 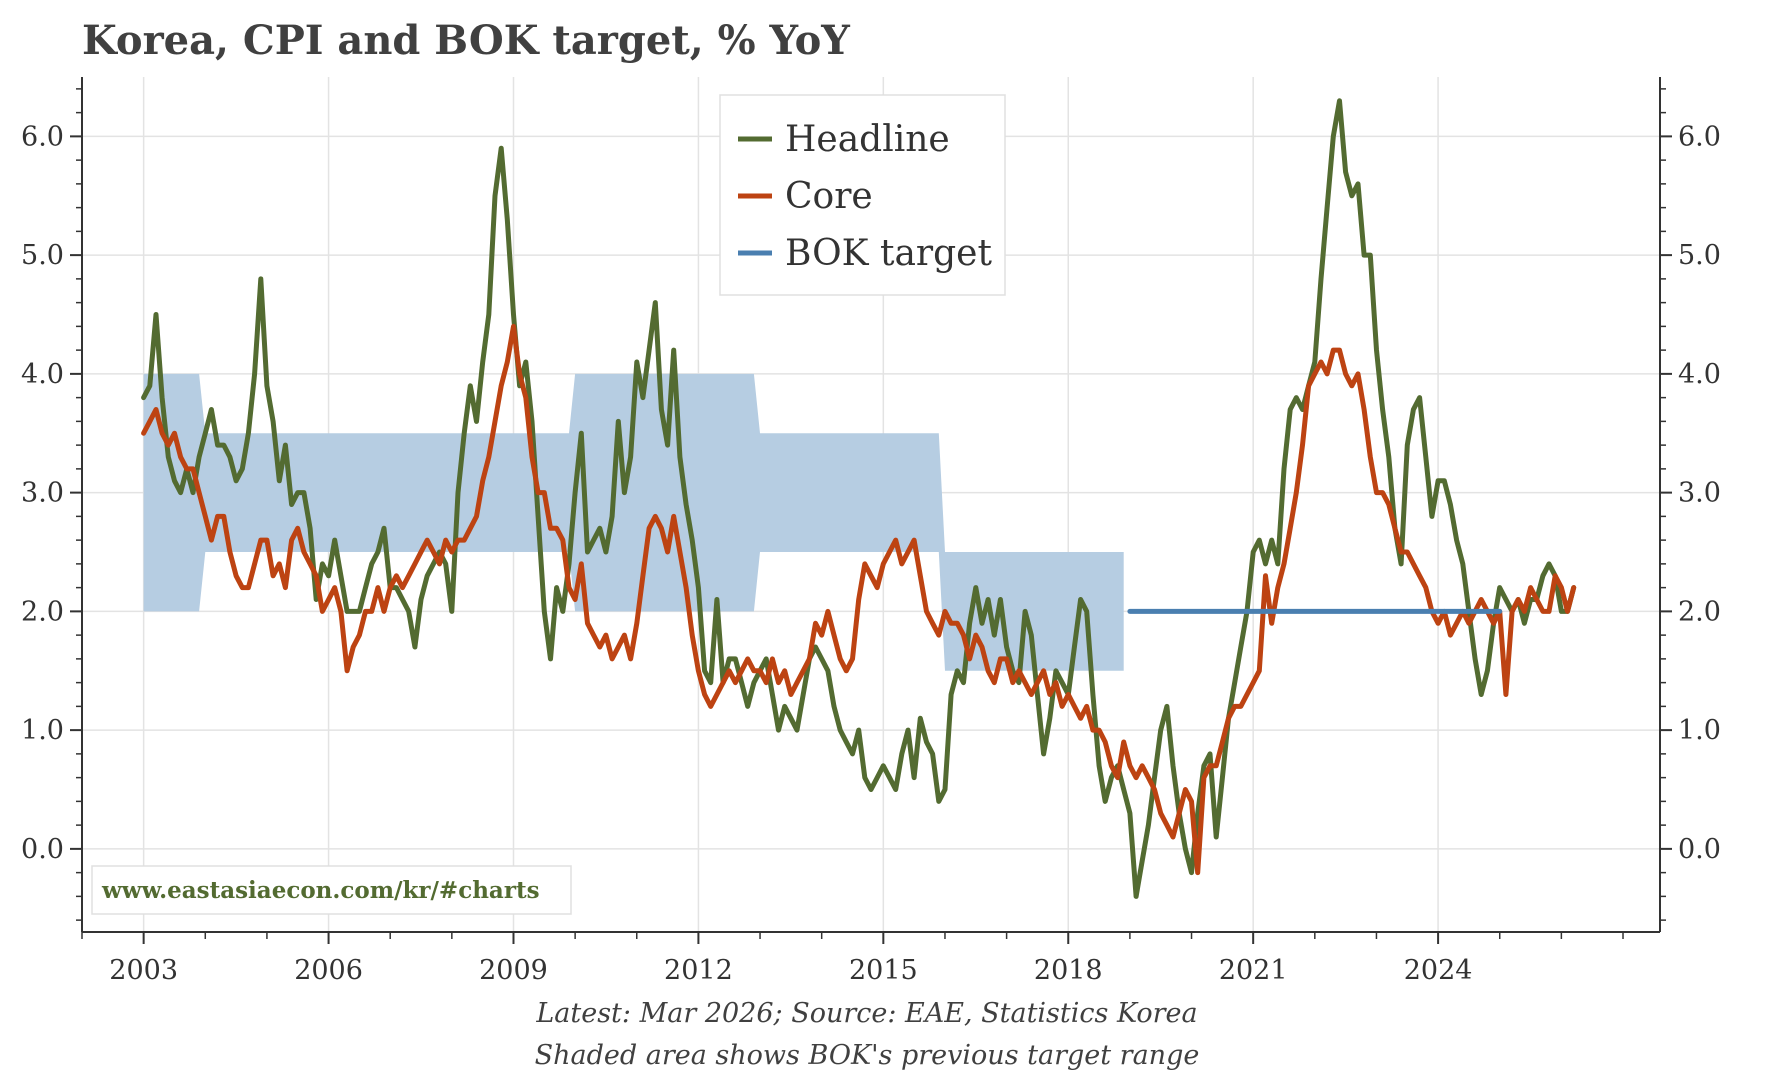 What do you see at coordinates (1699, 136) in the screenshot?
I see `y-tick-label-right: 6.0` at bounding box center [1699, 136].